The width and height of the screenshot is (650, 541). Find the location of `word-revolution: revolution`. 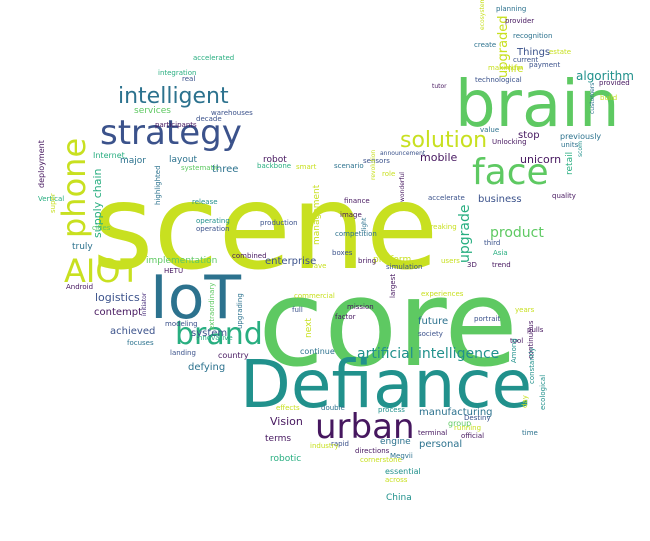

word-revolution: revolution is located at coordinates (373, 164).